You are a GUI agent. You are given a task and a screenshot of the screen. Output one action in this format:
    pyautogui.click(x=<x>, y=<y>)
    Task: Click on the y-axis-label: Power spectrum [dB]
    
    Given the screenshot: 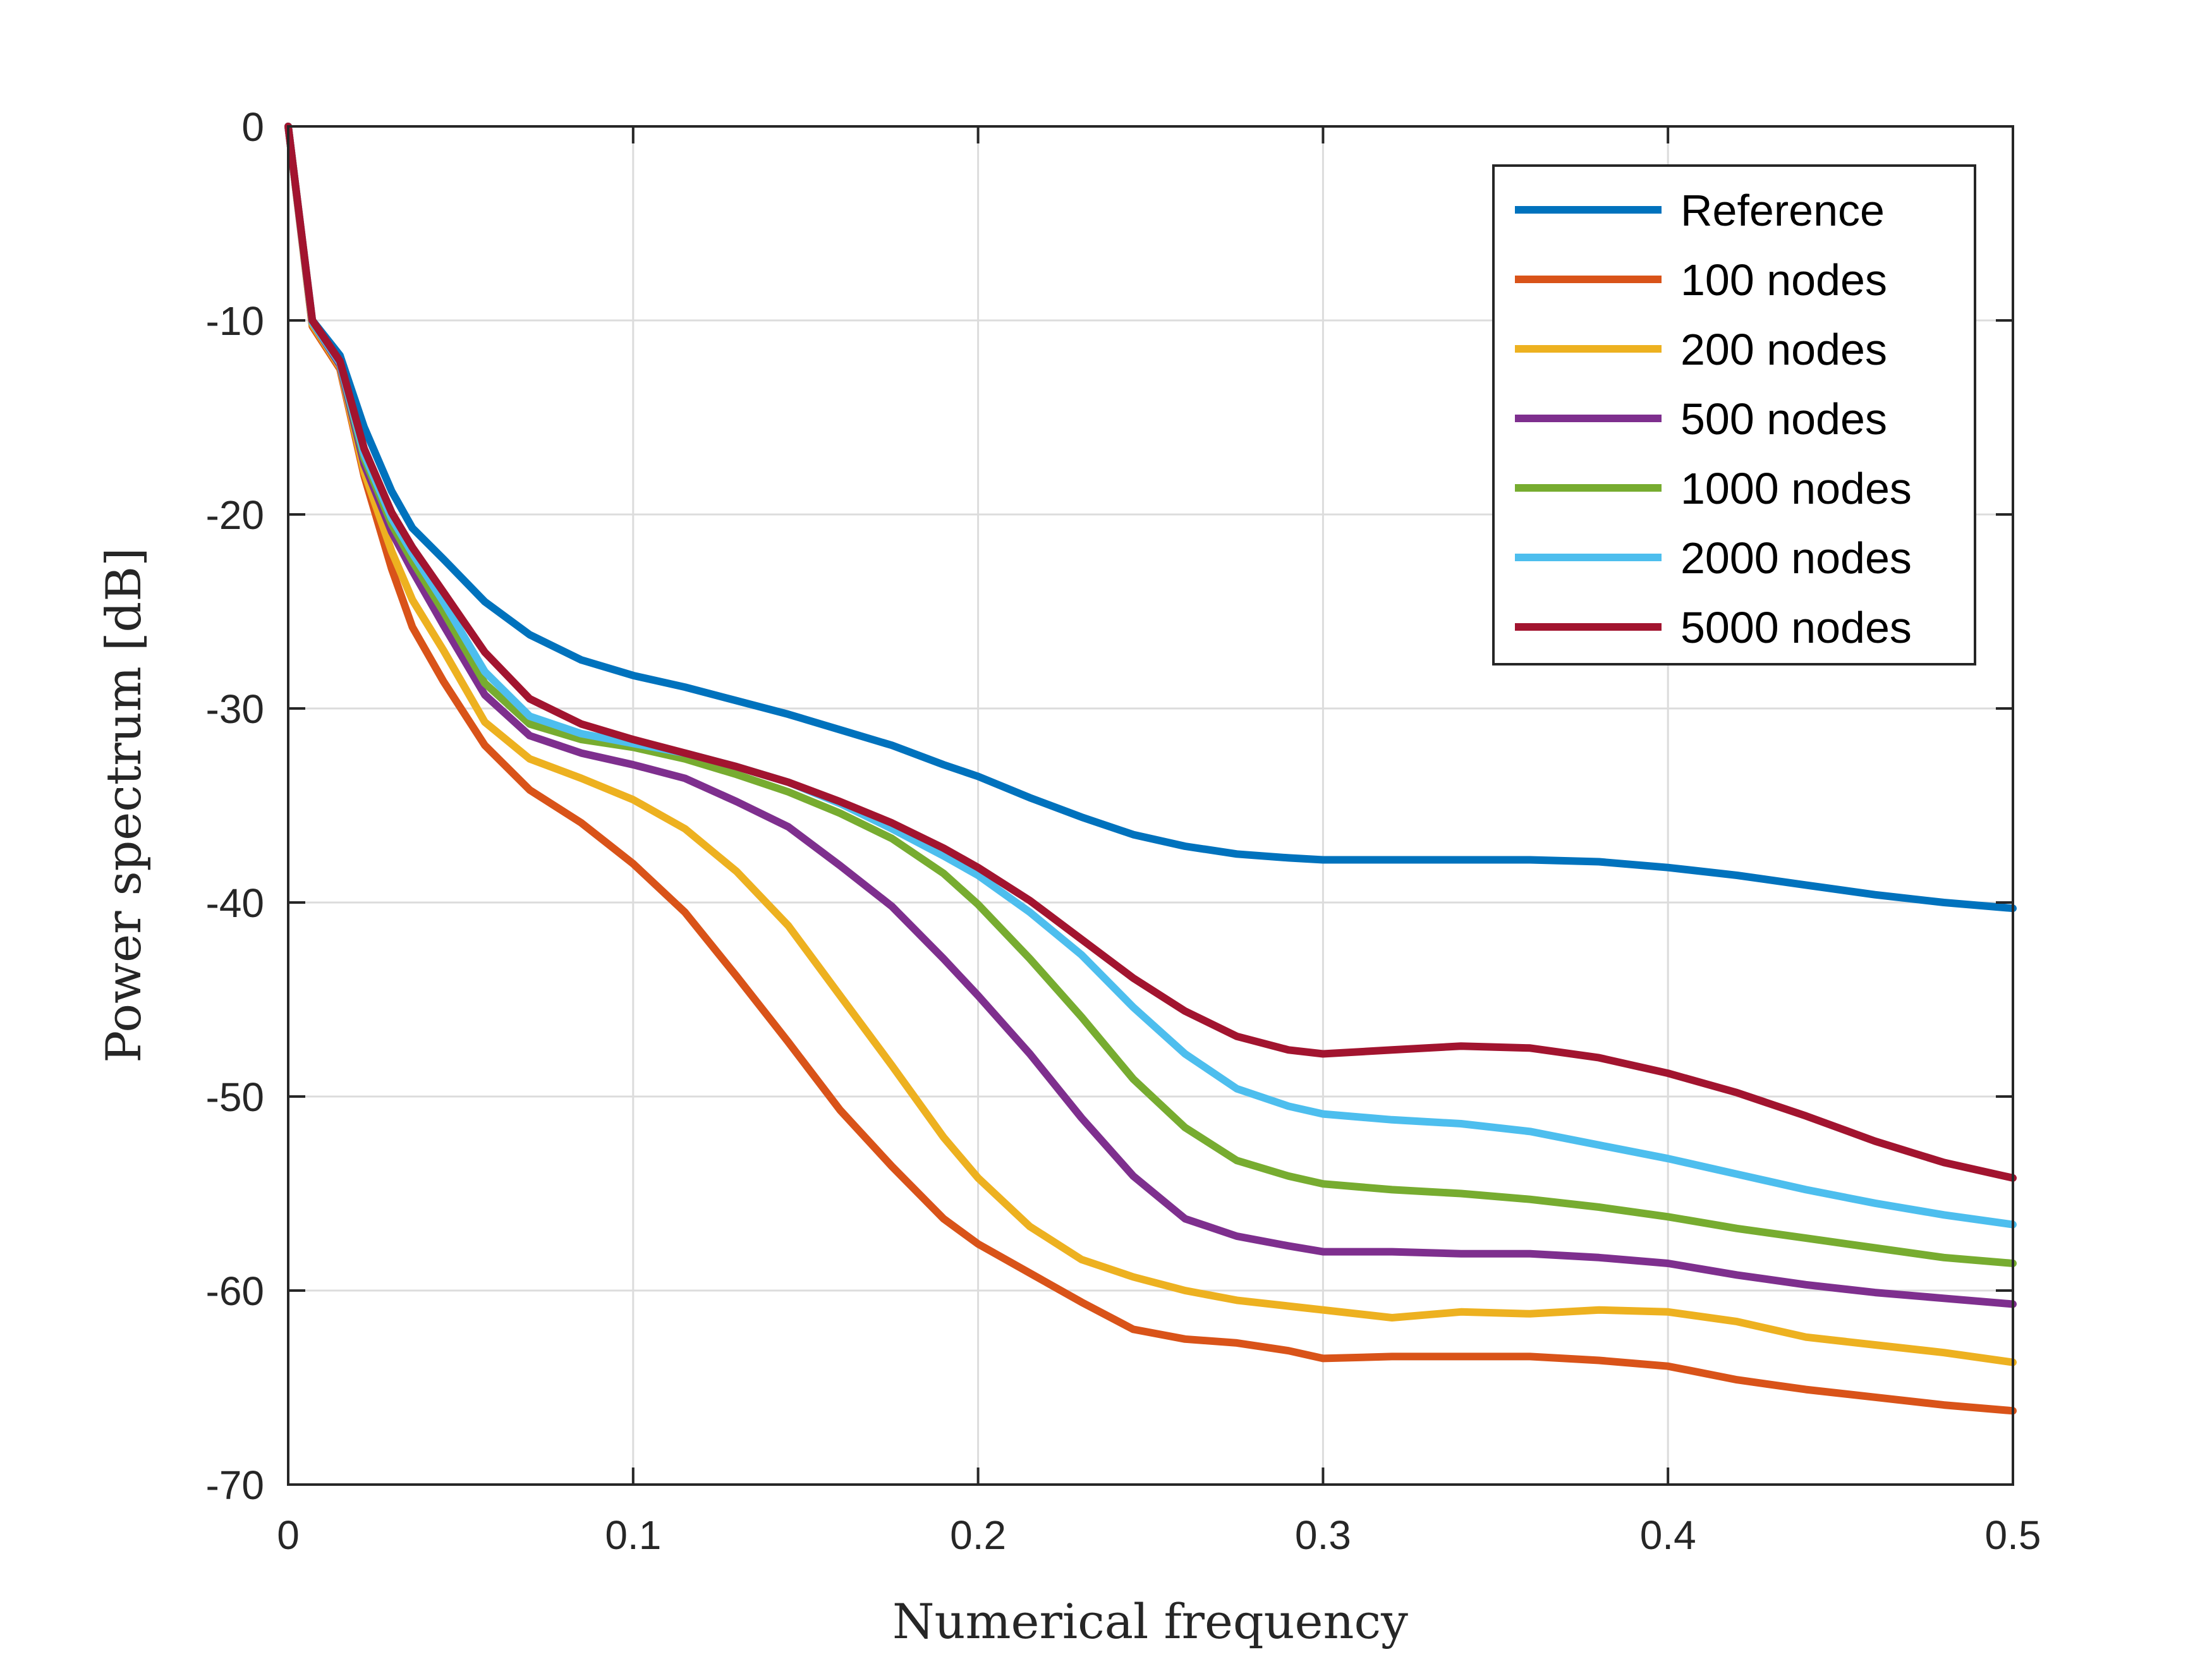 What is the action you would take?
    pyautogui.click(x=123, y=805)
    